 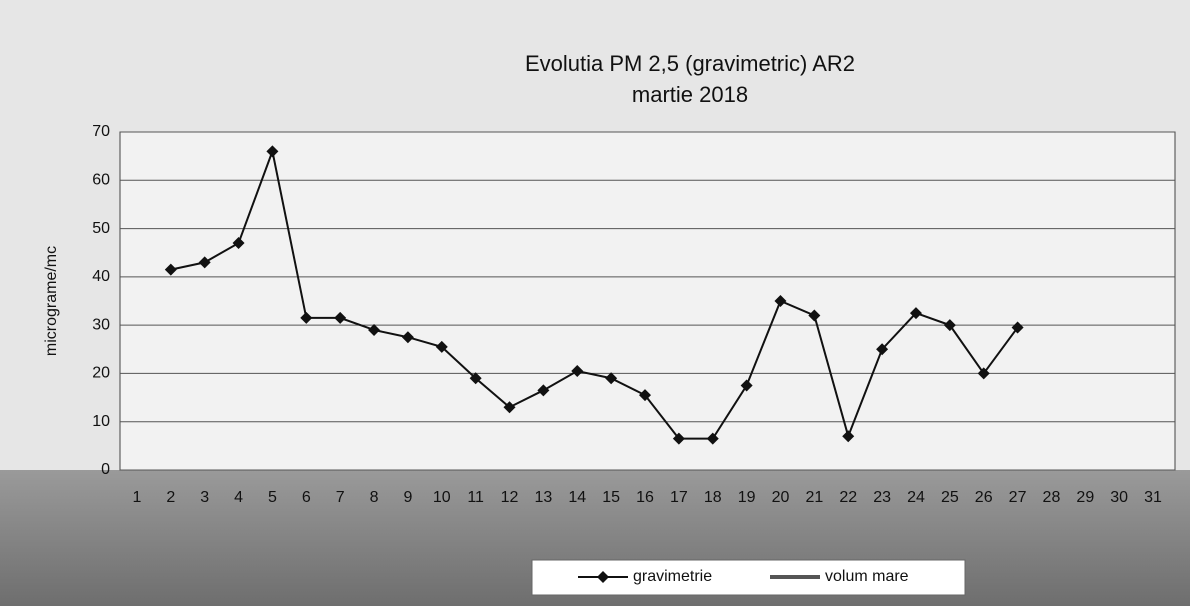 I want to click on chart-title: Evolutia PM 2,5 (gravimetric) AR2, so click(x=690, y=63).